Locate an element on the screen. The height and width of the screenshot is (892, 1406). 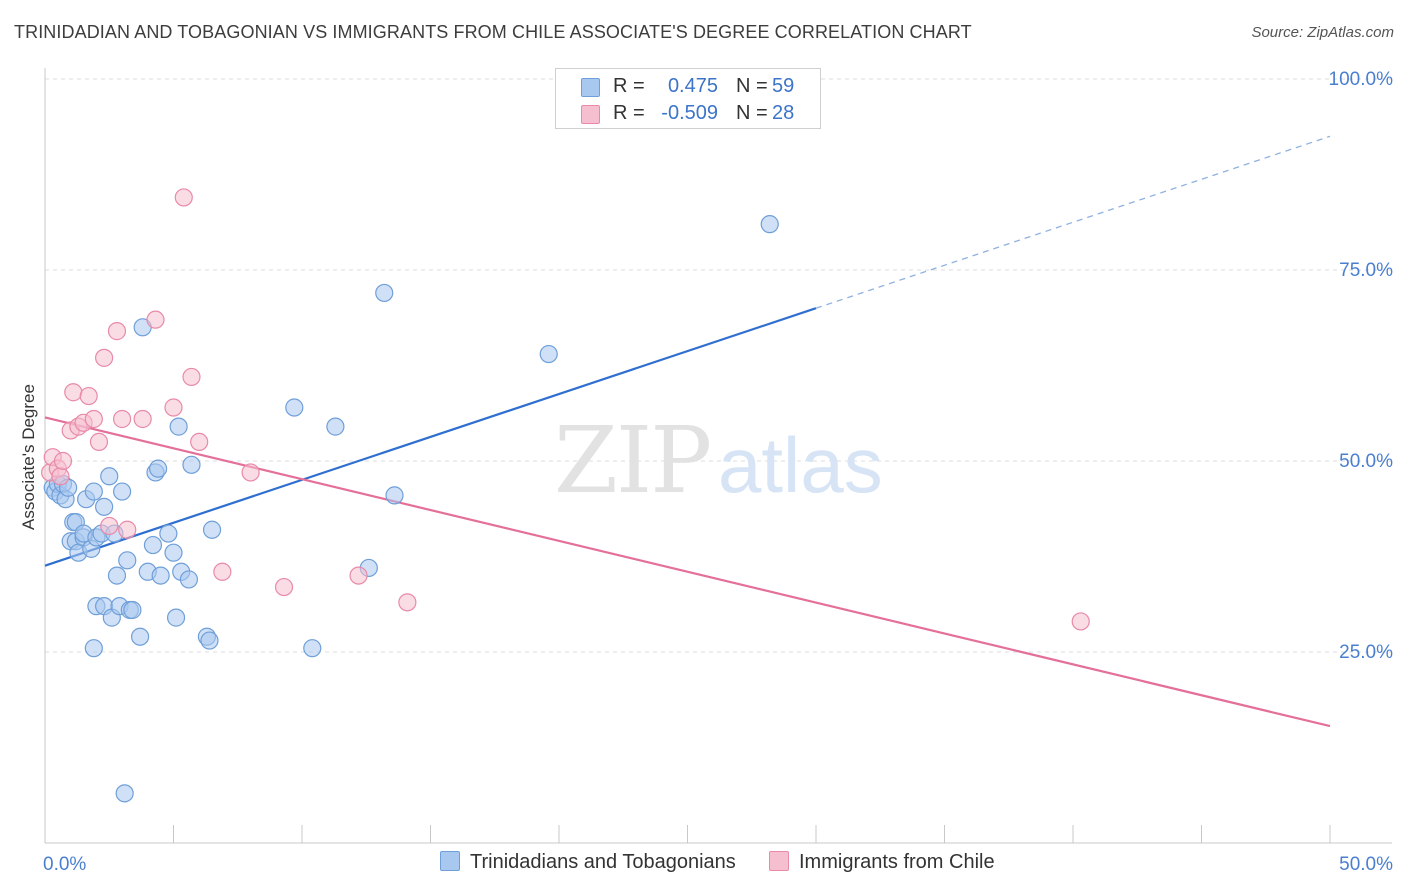
legend-row-blue: R = 0.475 N = 59 is located at coordinates (688, 86).